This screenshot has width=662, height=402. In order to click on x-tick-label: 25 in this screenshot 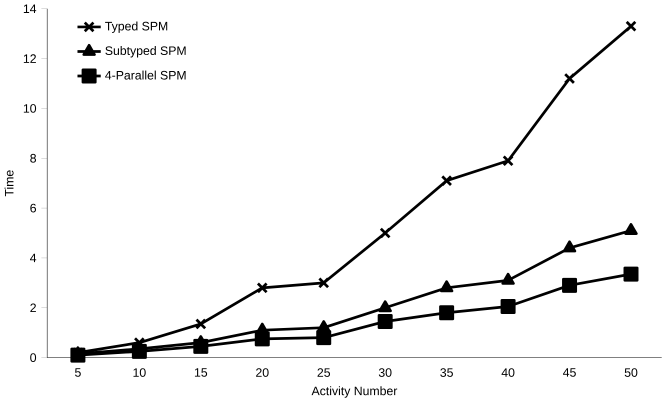, I will do `click(324, 372)`.